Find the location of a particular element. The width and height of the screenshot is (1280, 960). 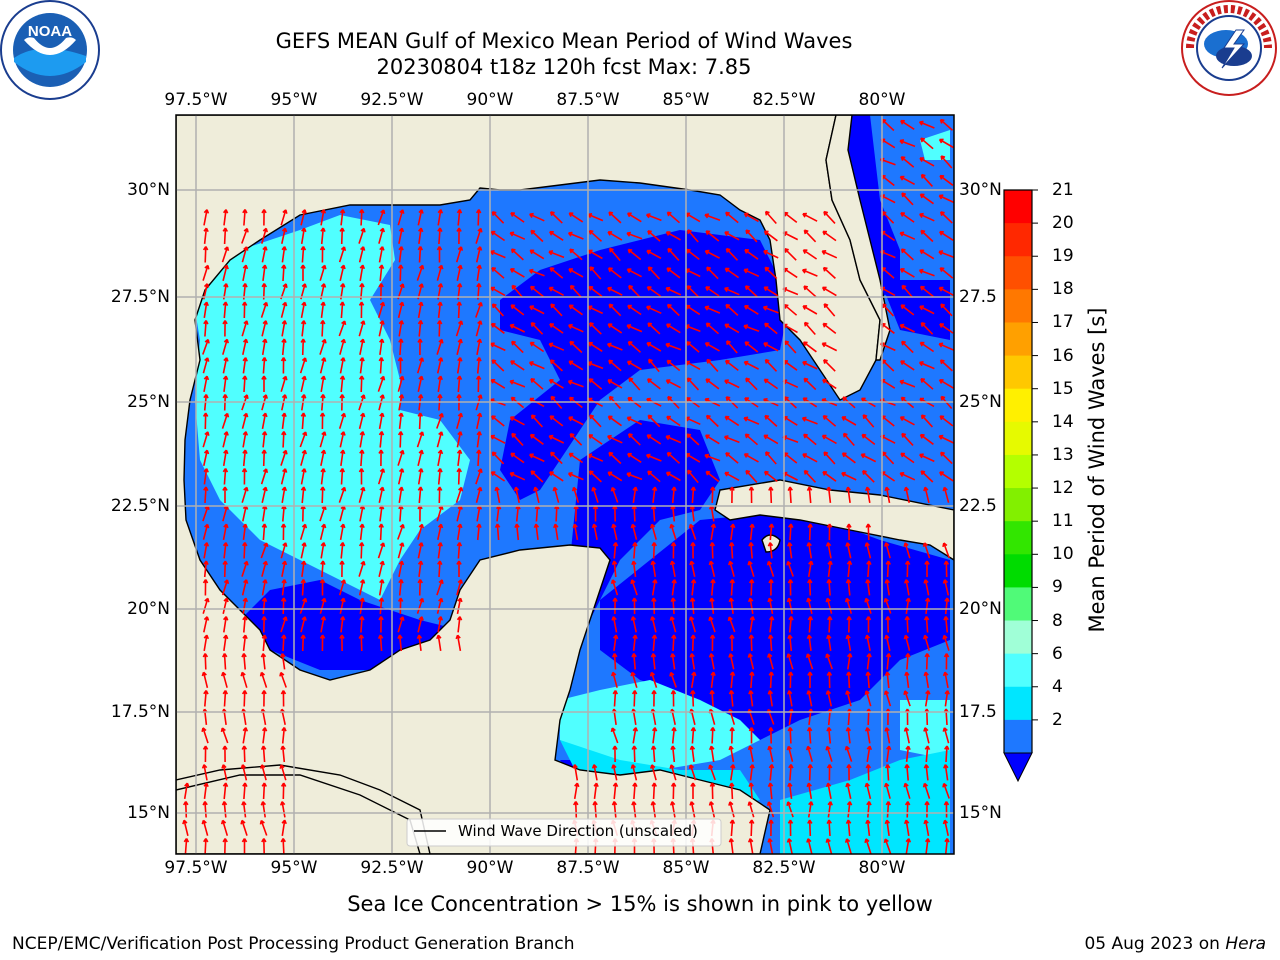

colorbar-extend-triangle is located at coordinates (1018, 767).